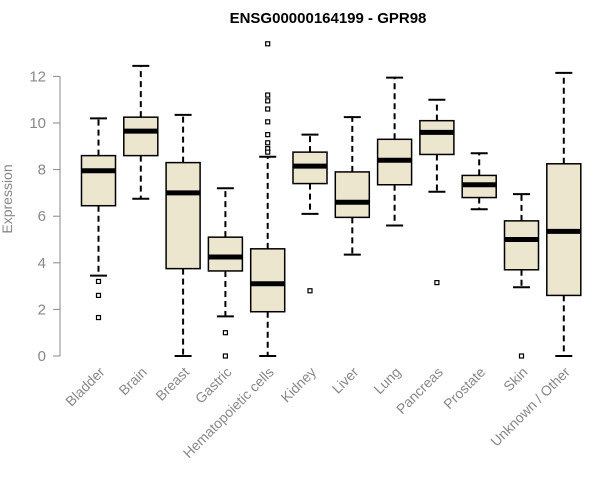 This screenshot has width=600, height=500. Describe the element at coordinates (345, 380) in the screenshot. I see `x-tick-label: Liver` at that location.